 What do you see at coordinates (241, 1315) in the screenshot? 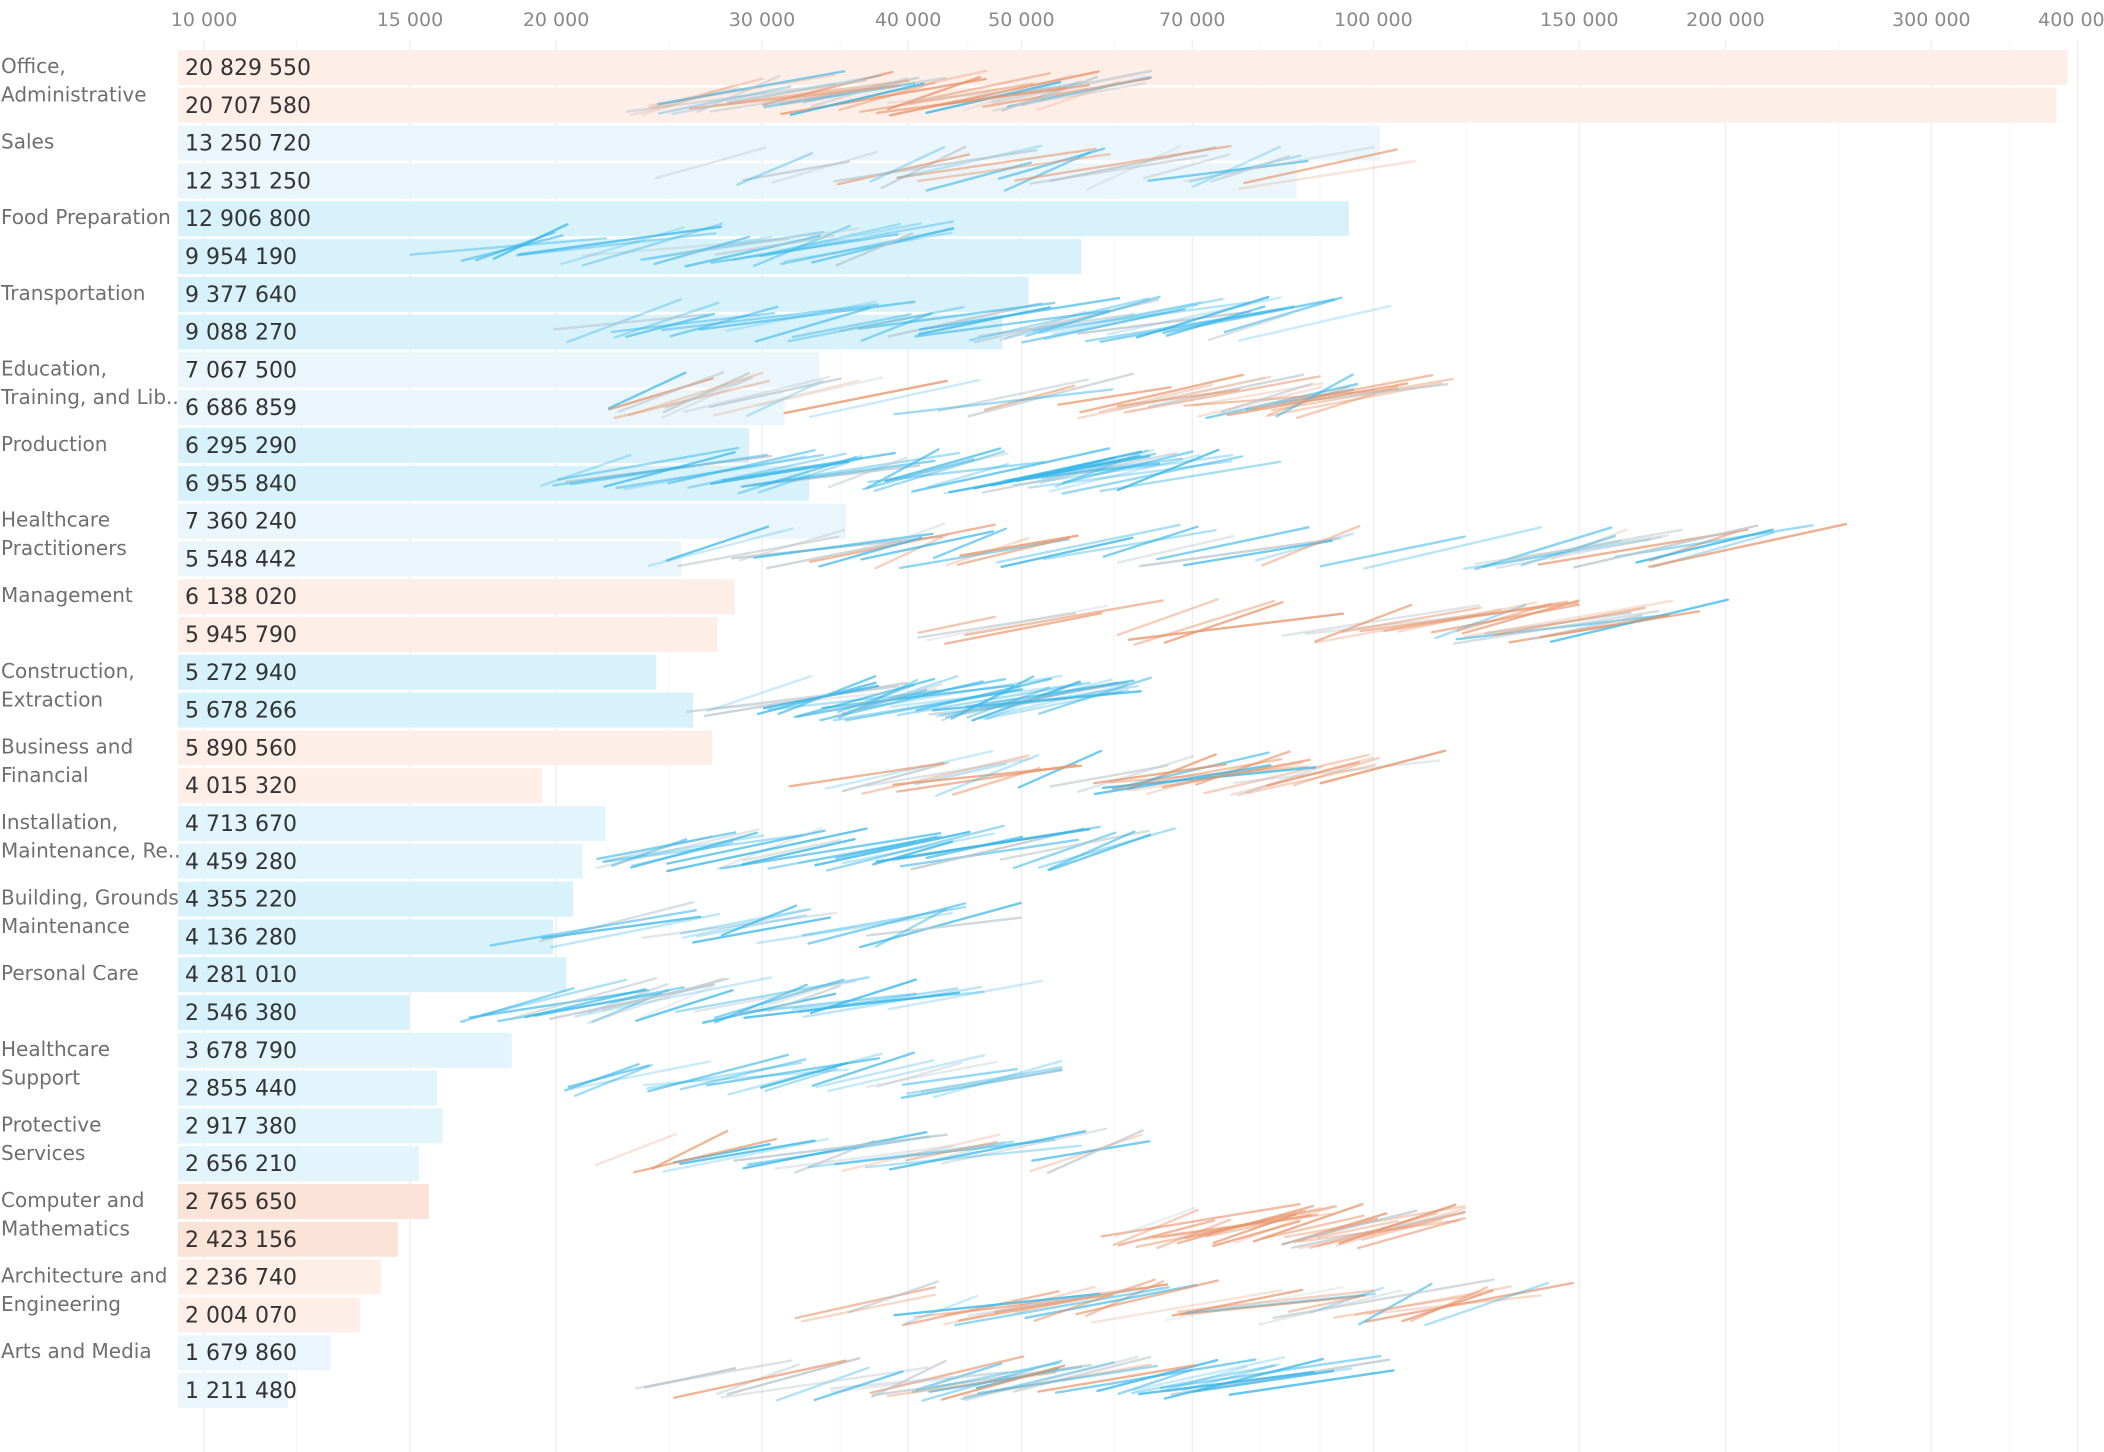
I see `bar-value-label: 2 004 070` at bounding box center [241, 1315].